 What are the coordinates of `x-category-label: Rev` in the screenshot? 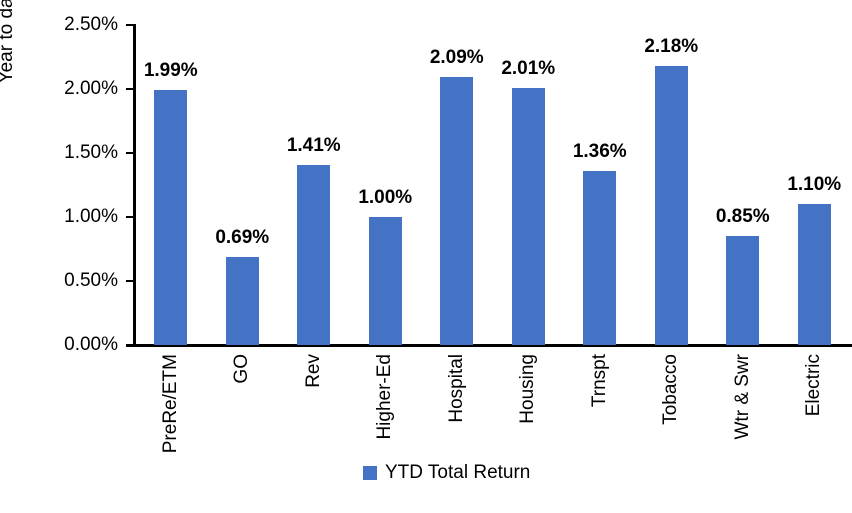 It's located at (313, 371).